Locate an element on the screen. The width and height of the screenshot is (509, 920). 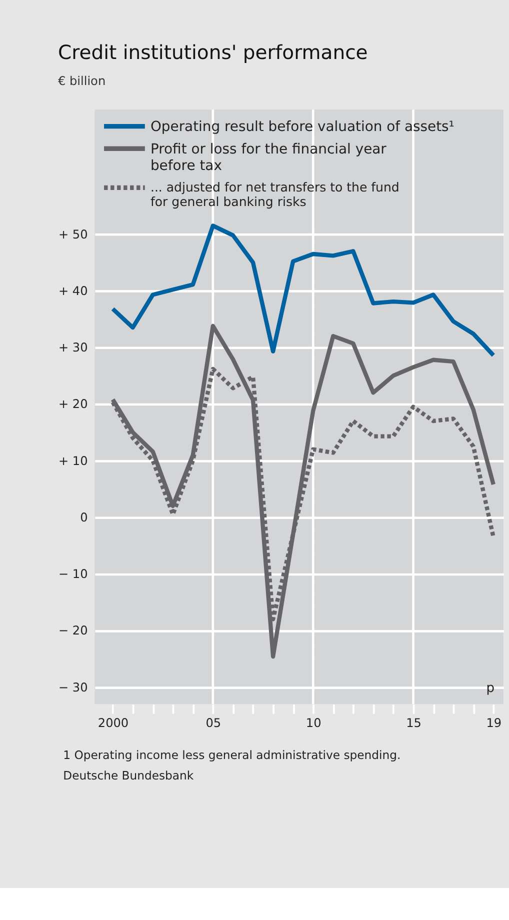
y-tick-label: 0 is located at coordinates (84, 517).